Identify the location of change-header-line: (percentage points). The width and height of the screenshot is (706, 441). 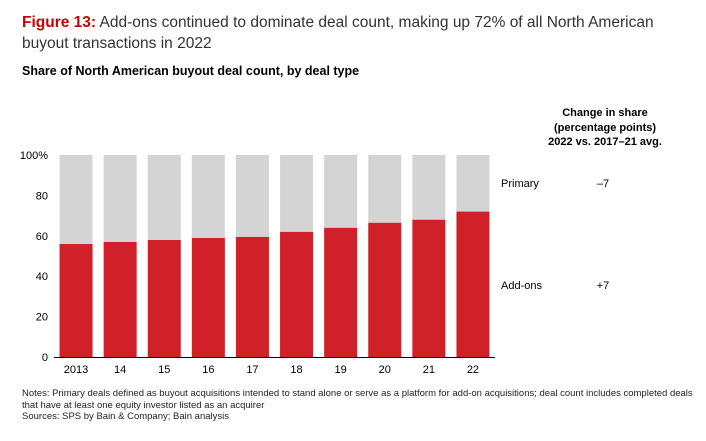
(605, 127).